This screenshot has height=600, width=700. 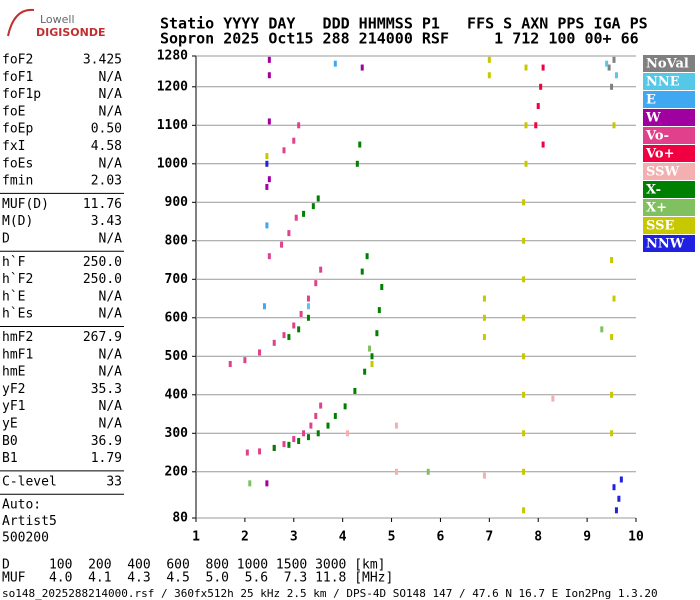 I want to click on param-value: 2.03, so click(x=106, y=181).